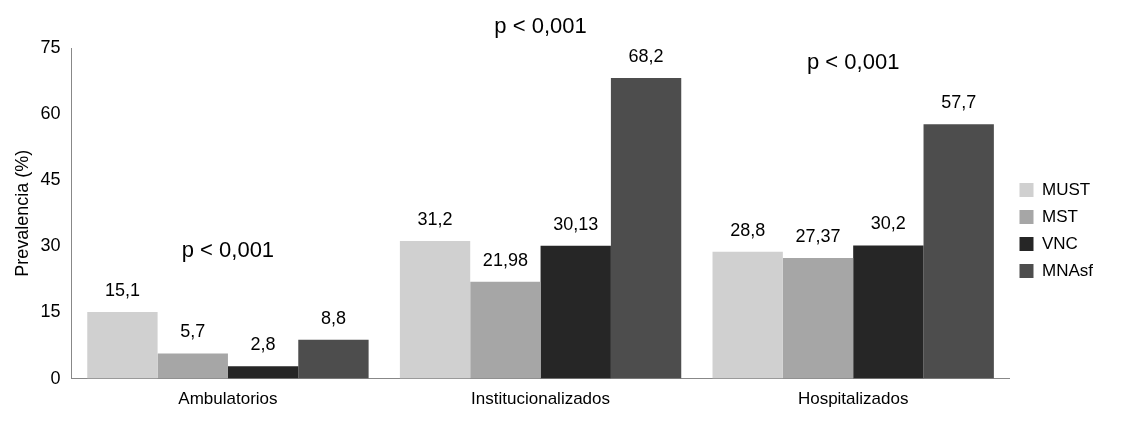 This screenshot has width=1125, height=425. Describe the element at coordinates (193, 331) in the screenshot. I see `data-label: 5,7` at that location.